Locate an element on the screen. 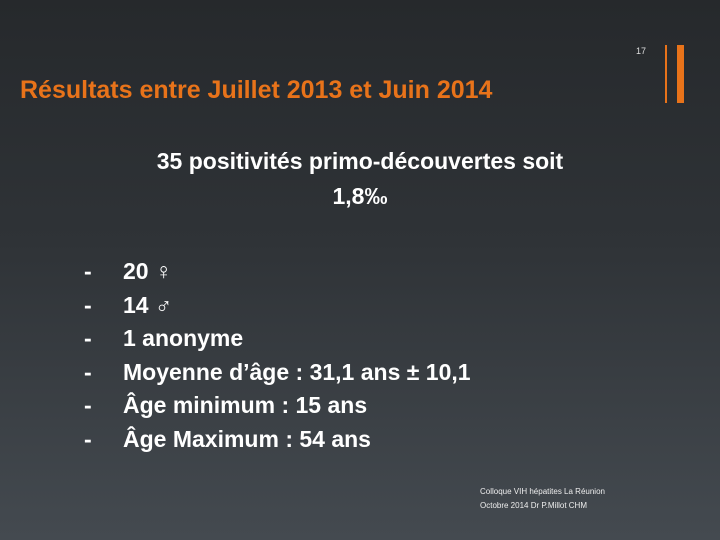 The height and width of the screenshot is (540, 720). bullet-text: 1 anonyme is located at coordinates (183, 338).